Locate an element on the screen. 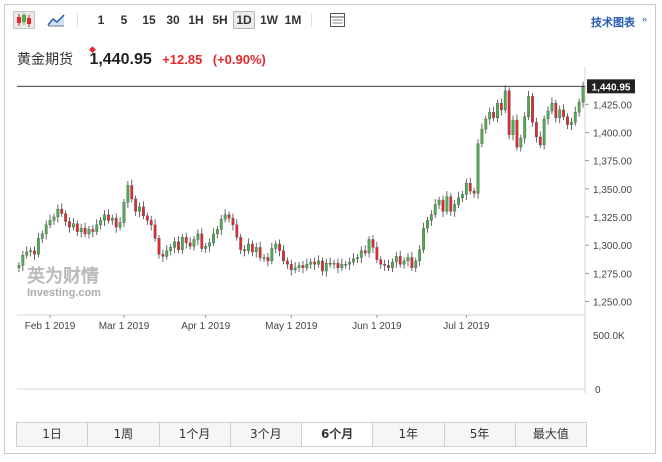  range-tab-1w: 1周 is located at coordinates (124, 434).